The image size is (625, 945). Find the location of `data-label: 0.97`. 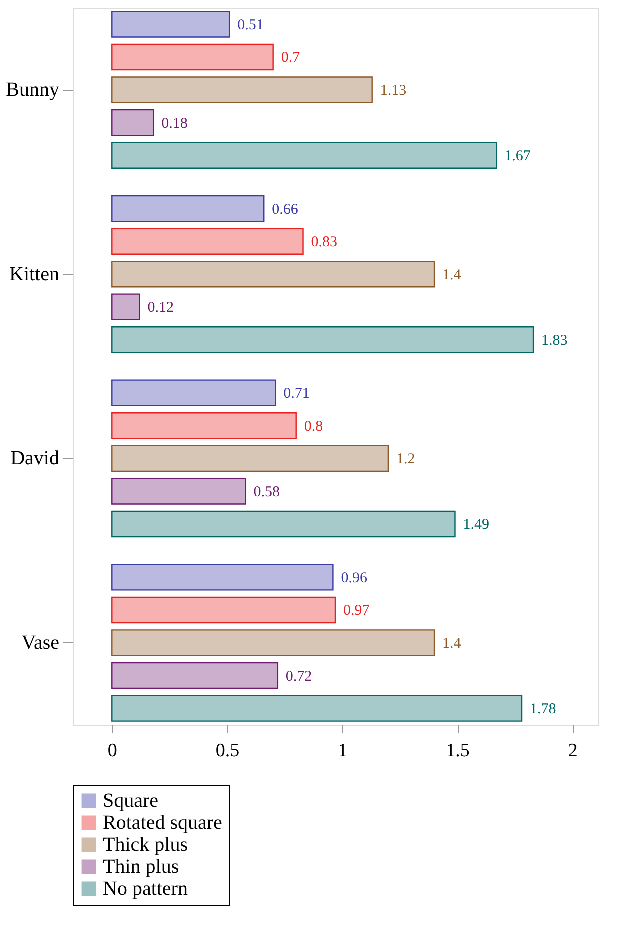

data-label: 0.97 is located at coordinates (357, 611).